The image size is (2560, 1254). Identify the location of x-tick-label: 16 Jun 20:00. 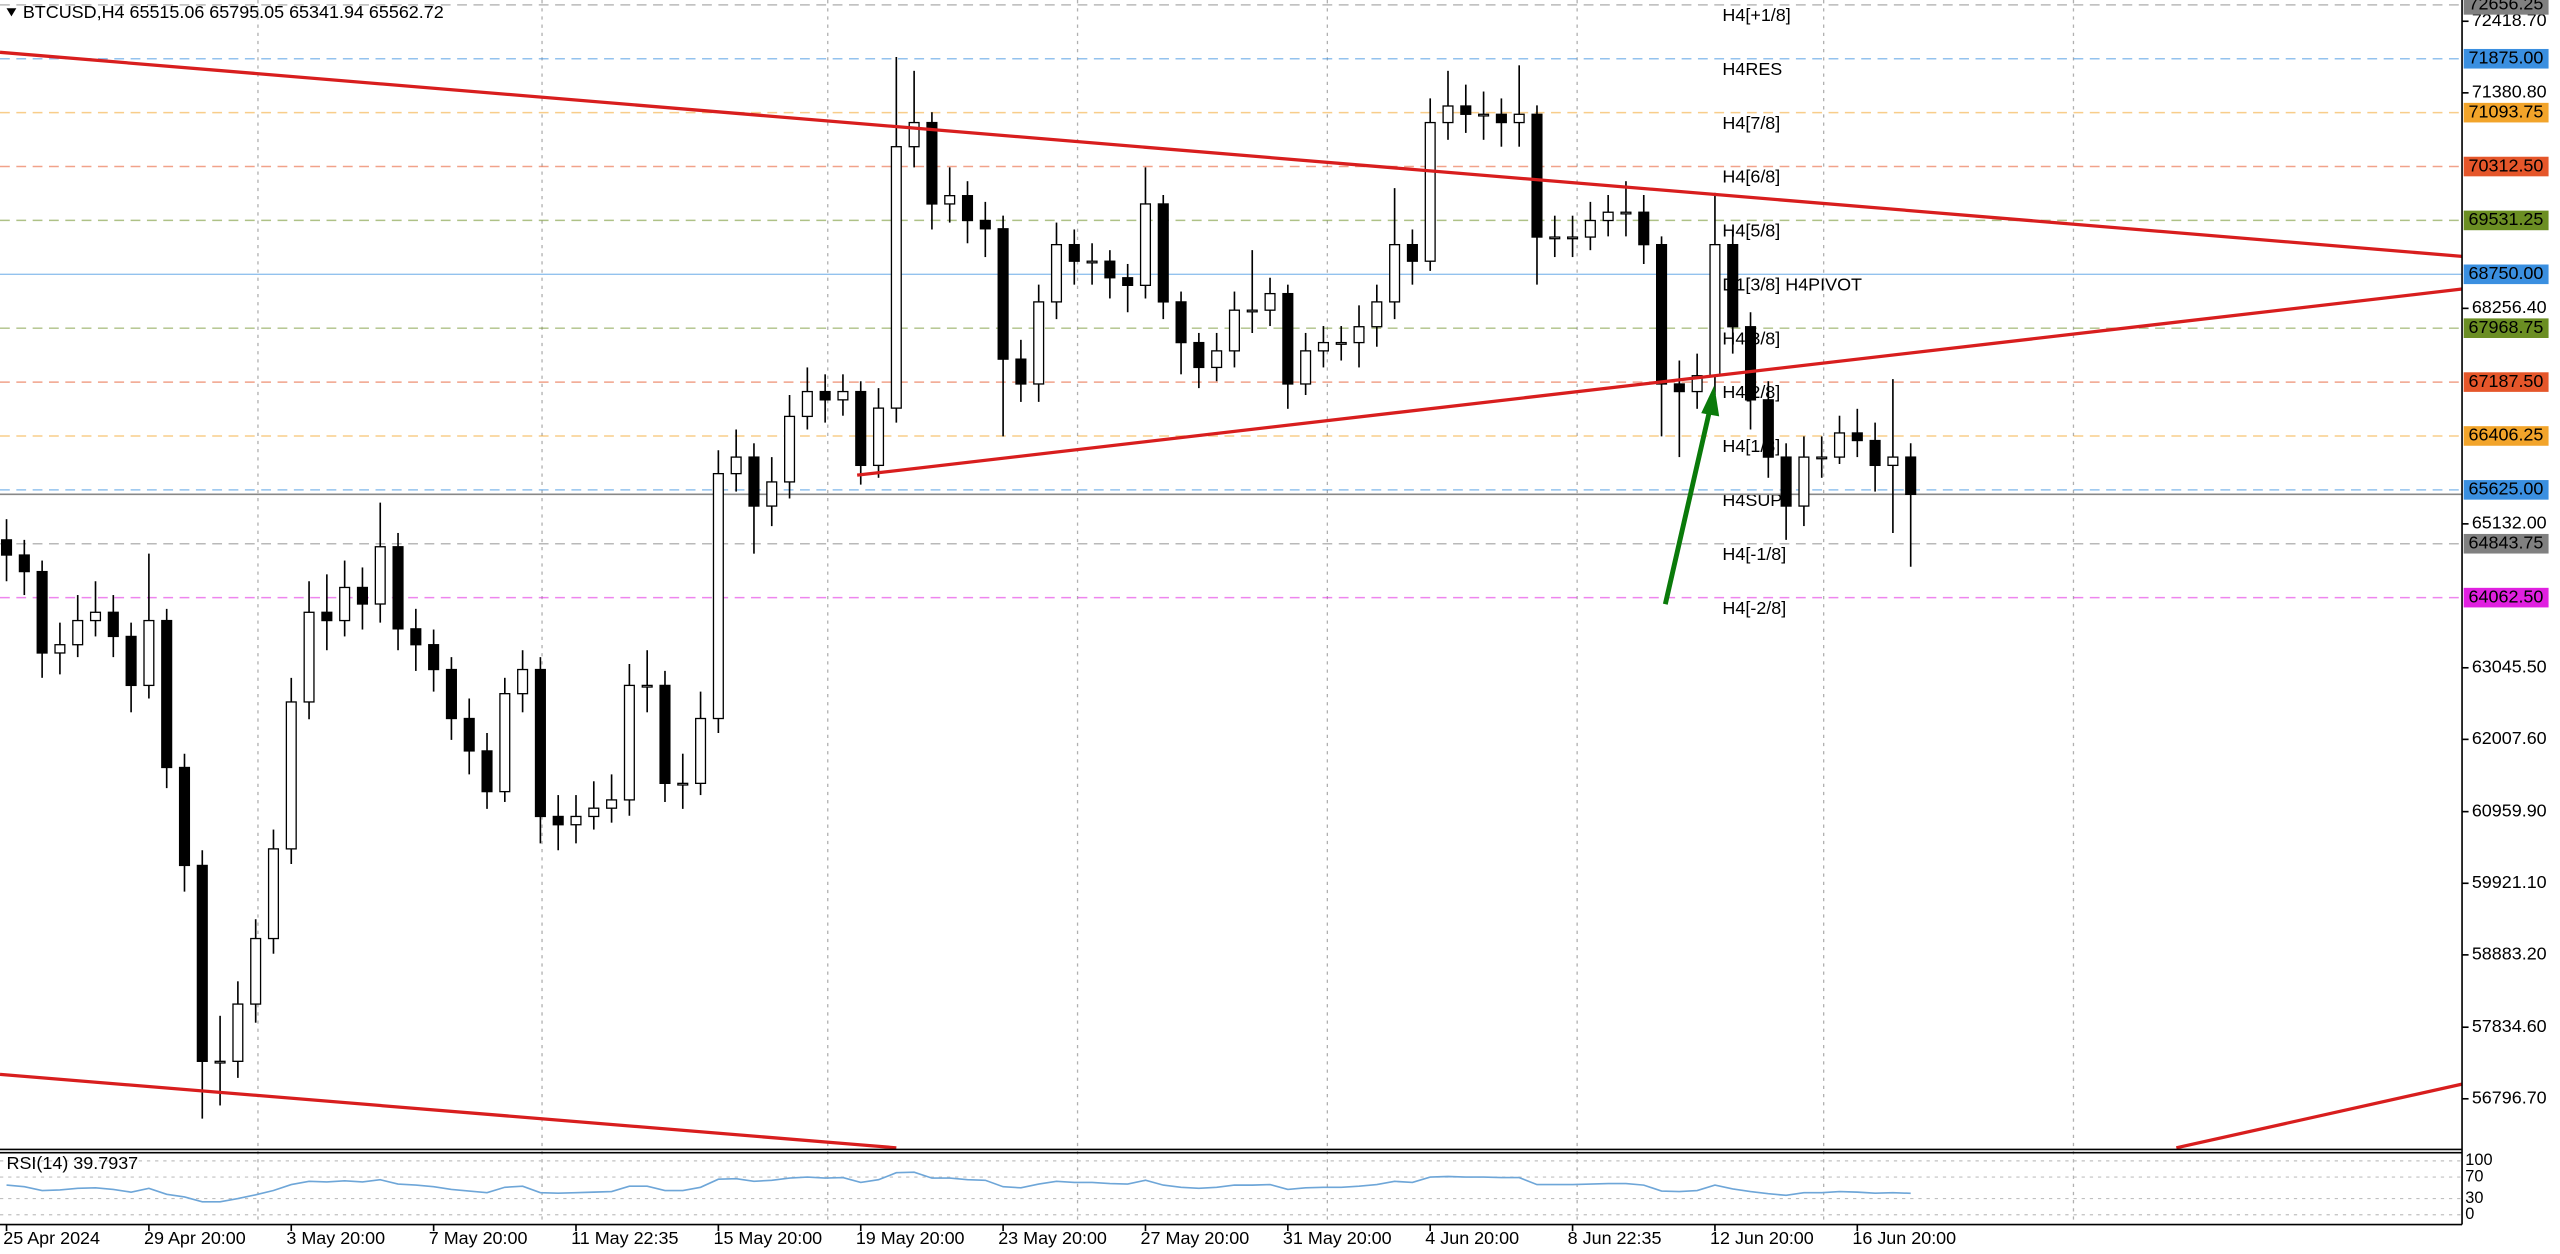
(1904, 1238).